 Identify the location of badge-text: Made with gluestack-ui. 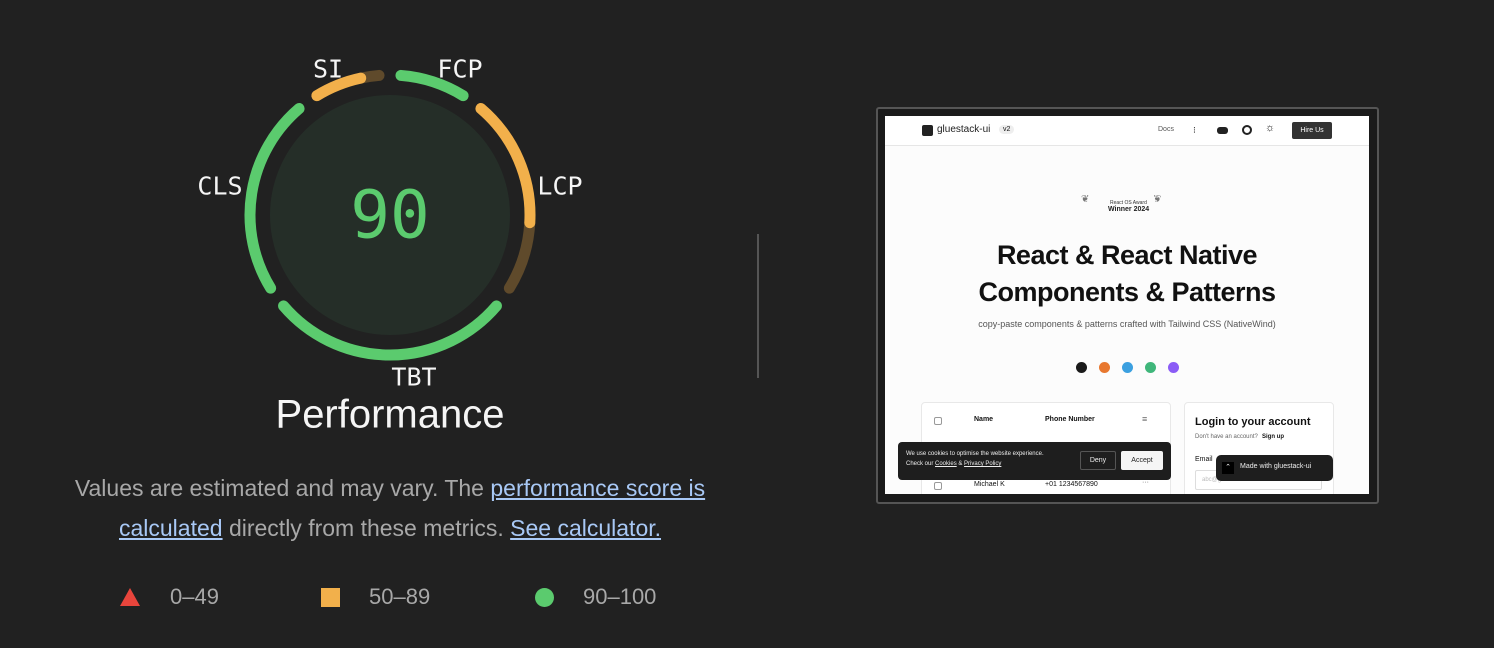
(1276, 466).